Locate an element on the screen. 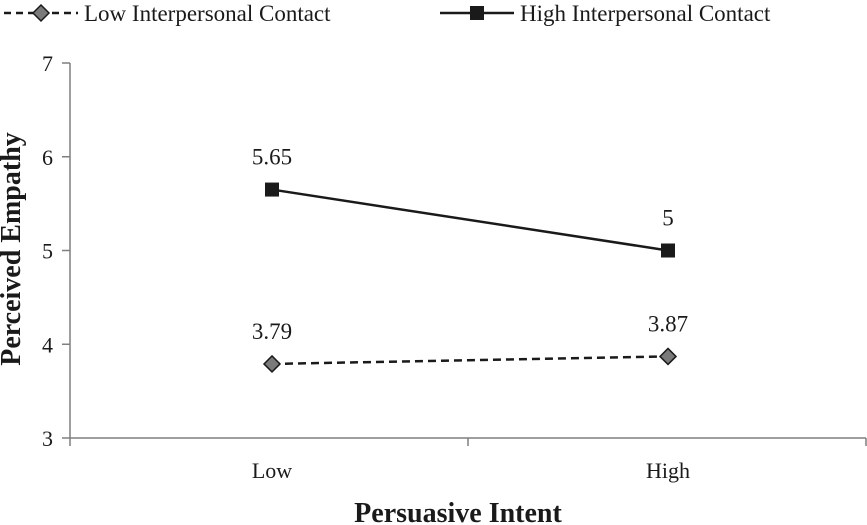 This screenshot has width=867, height=525. x-ticks: Low High is located at coordinates (468, 460).